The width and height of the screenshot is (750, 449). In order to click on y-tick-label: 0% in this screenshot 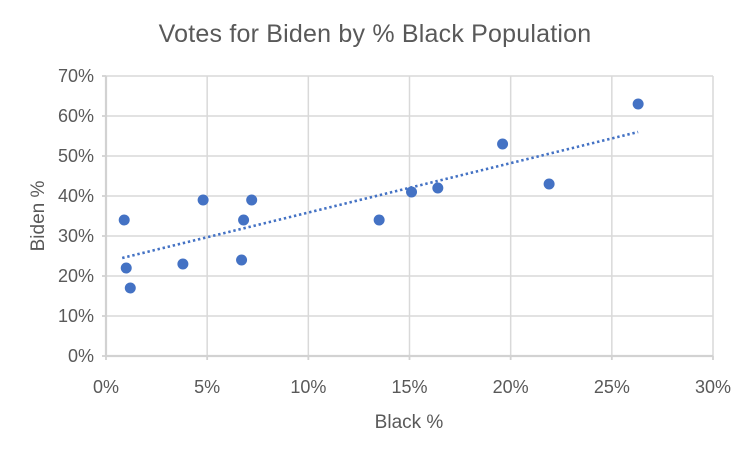, I will do `click(80, 356)`.